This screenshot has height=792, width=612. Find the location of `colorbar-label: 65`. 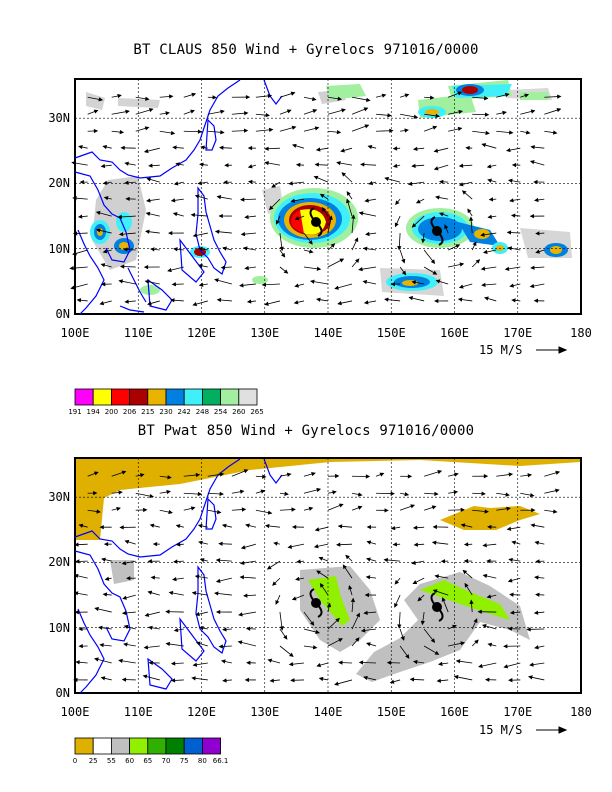

colorbar-label: 65 is located at coordinates (148, 761).